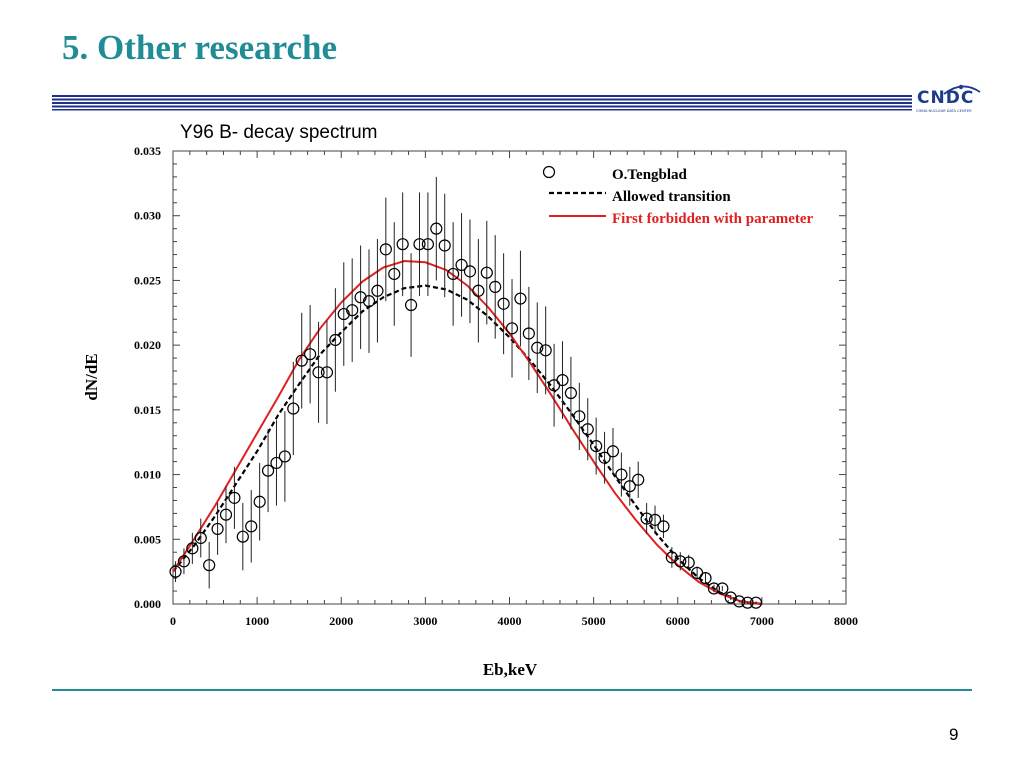 This screenshot has height=768, width=1024. What do you see at coordinates (713, 219) in the screenshot?
I see `legend-label-forbidden: First forbidden with parameter` at bounding box center [713, 219].